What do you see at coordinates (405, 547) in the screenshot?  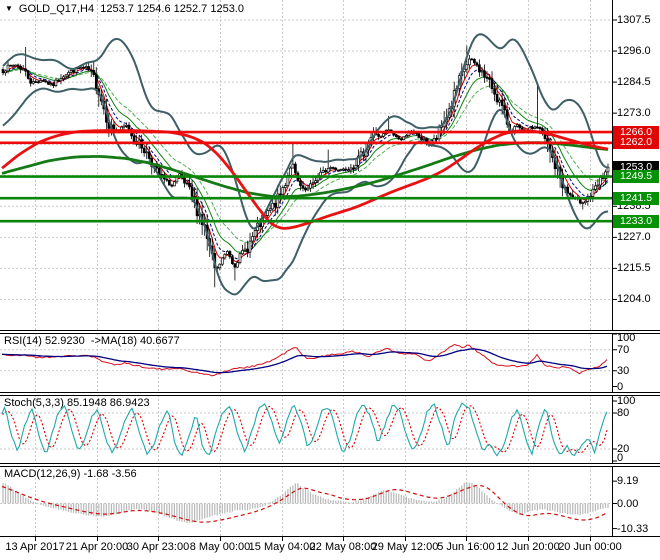 I see `date-label: 29 May 12:00` at bounding box center [405, 547].